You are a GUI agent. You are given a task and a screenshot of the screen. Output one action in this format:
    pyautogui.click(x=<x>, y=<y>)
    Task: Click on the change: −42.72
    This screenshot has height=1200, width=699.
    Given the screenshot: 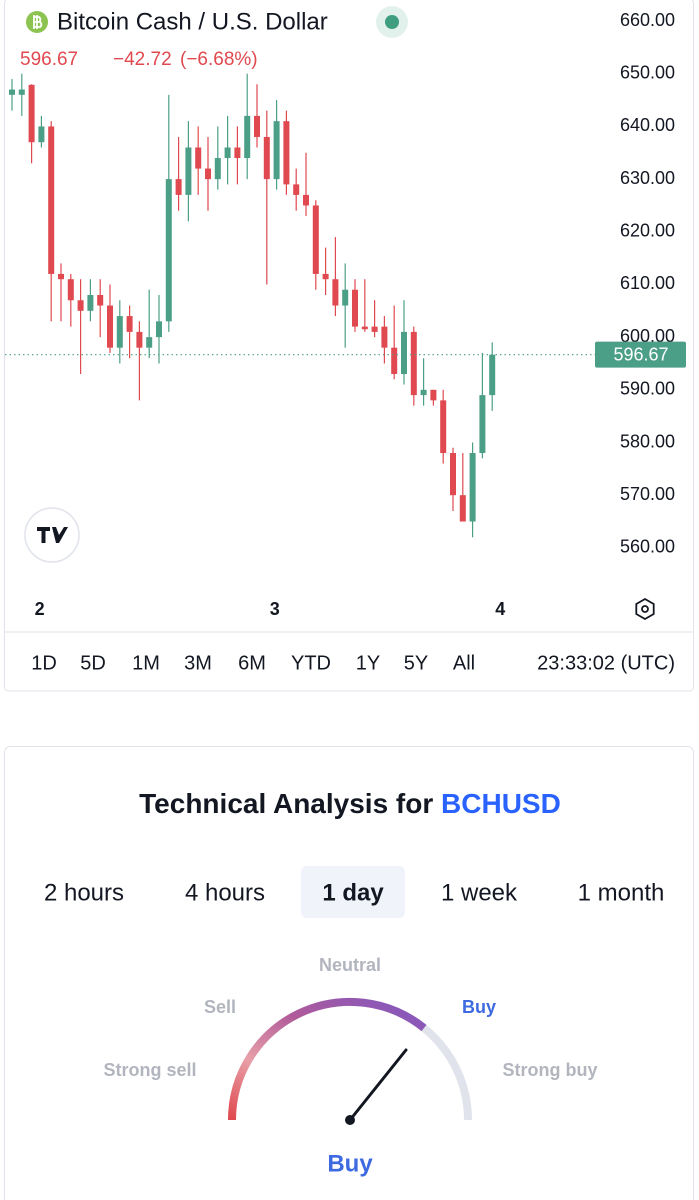 What is the action you would take?
    pyautogui.click(x=142, y=59)
    